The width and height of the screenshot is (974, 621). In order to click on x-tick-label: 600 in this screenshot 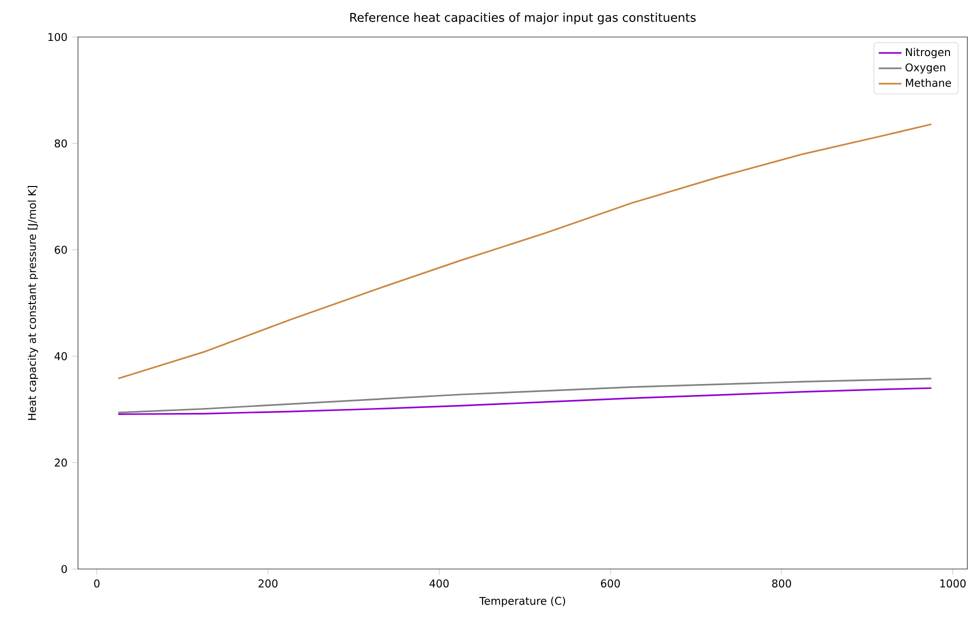, I will do `click(610, 583)`.